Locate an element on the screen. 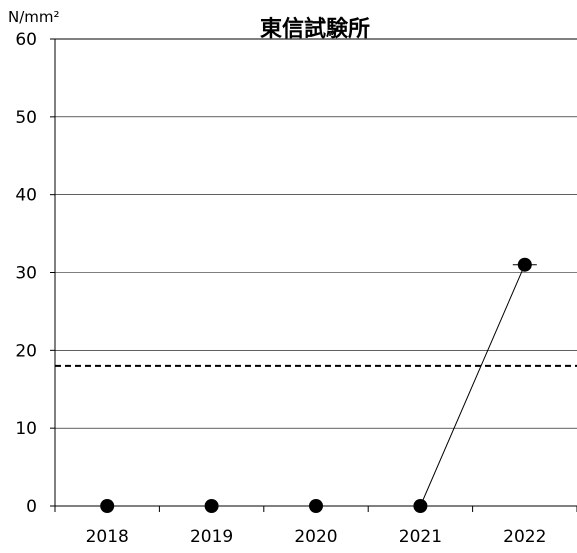 The image size is (577, 553). y-tick-label-40: 40 is located at coordinates (26, 196).